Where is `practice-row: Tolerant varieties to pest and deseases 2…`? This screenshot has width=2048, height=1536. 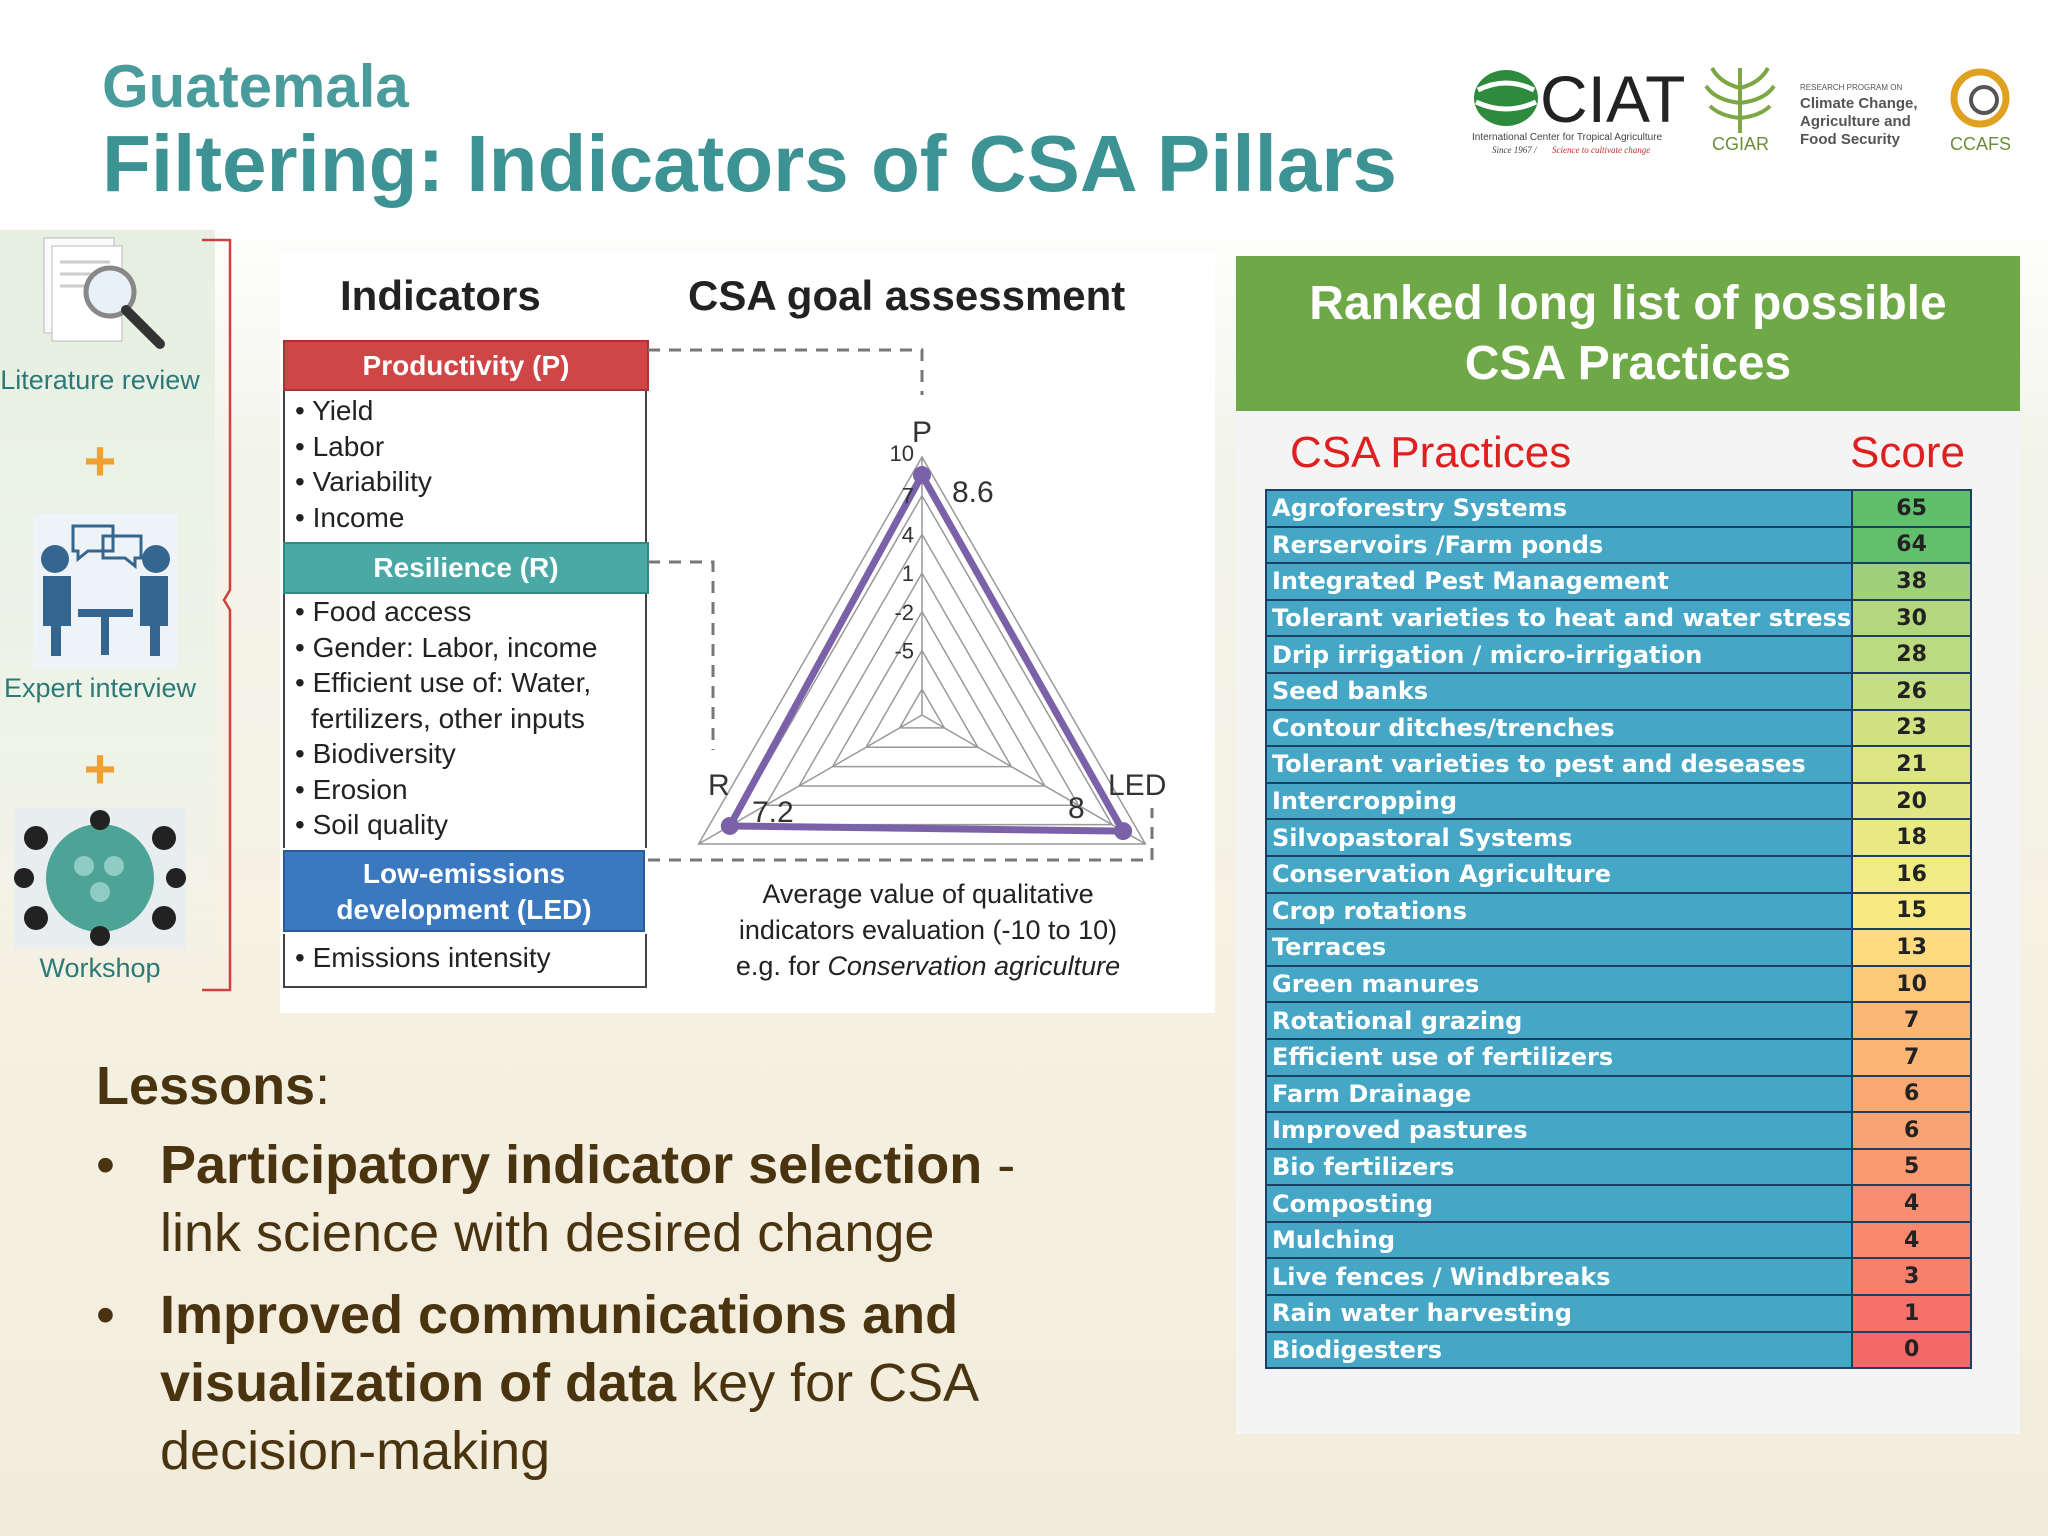
practice-row: Tolerant varieties to pest and deseases 2… is located at coordinates (1618, 764).